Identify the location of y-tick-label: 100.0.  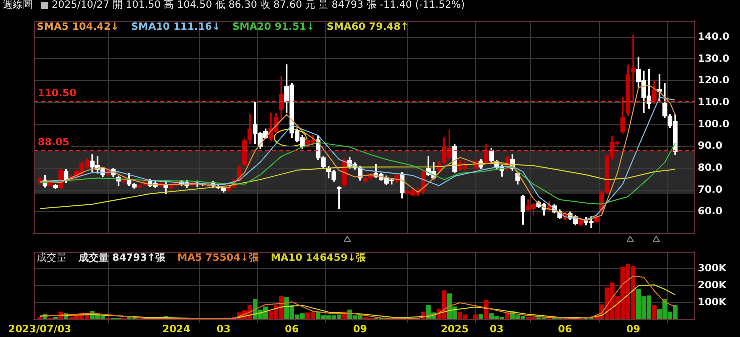
(714, 124).